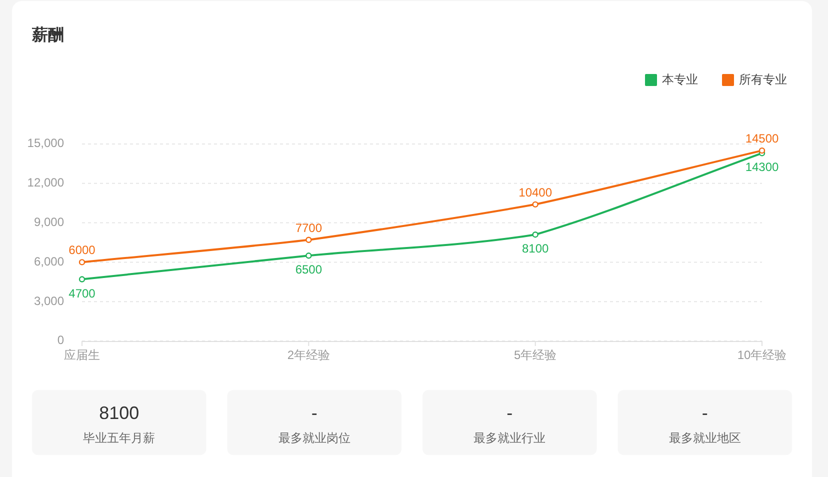 The image size is (828, 477). Describe the element at coordinates (119, 413) in the screenshot. I see `text: 8100` at that location.